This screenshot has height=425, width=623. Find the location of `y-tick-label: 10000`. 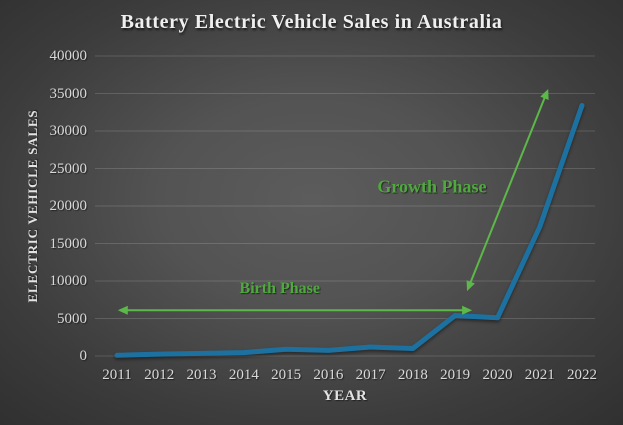

y-tick-label: 10000 is located at coordinates (68, 281).